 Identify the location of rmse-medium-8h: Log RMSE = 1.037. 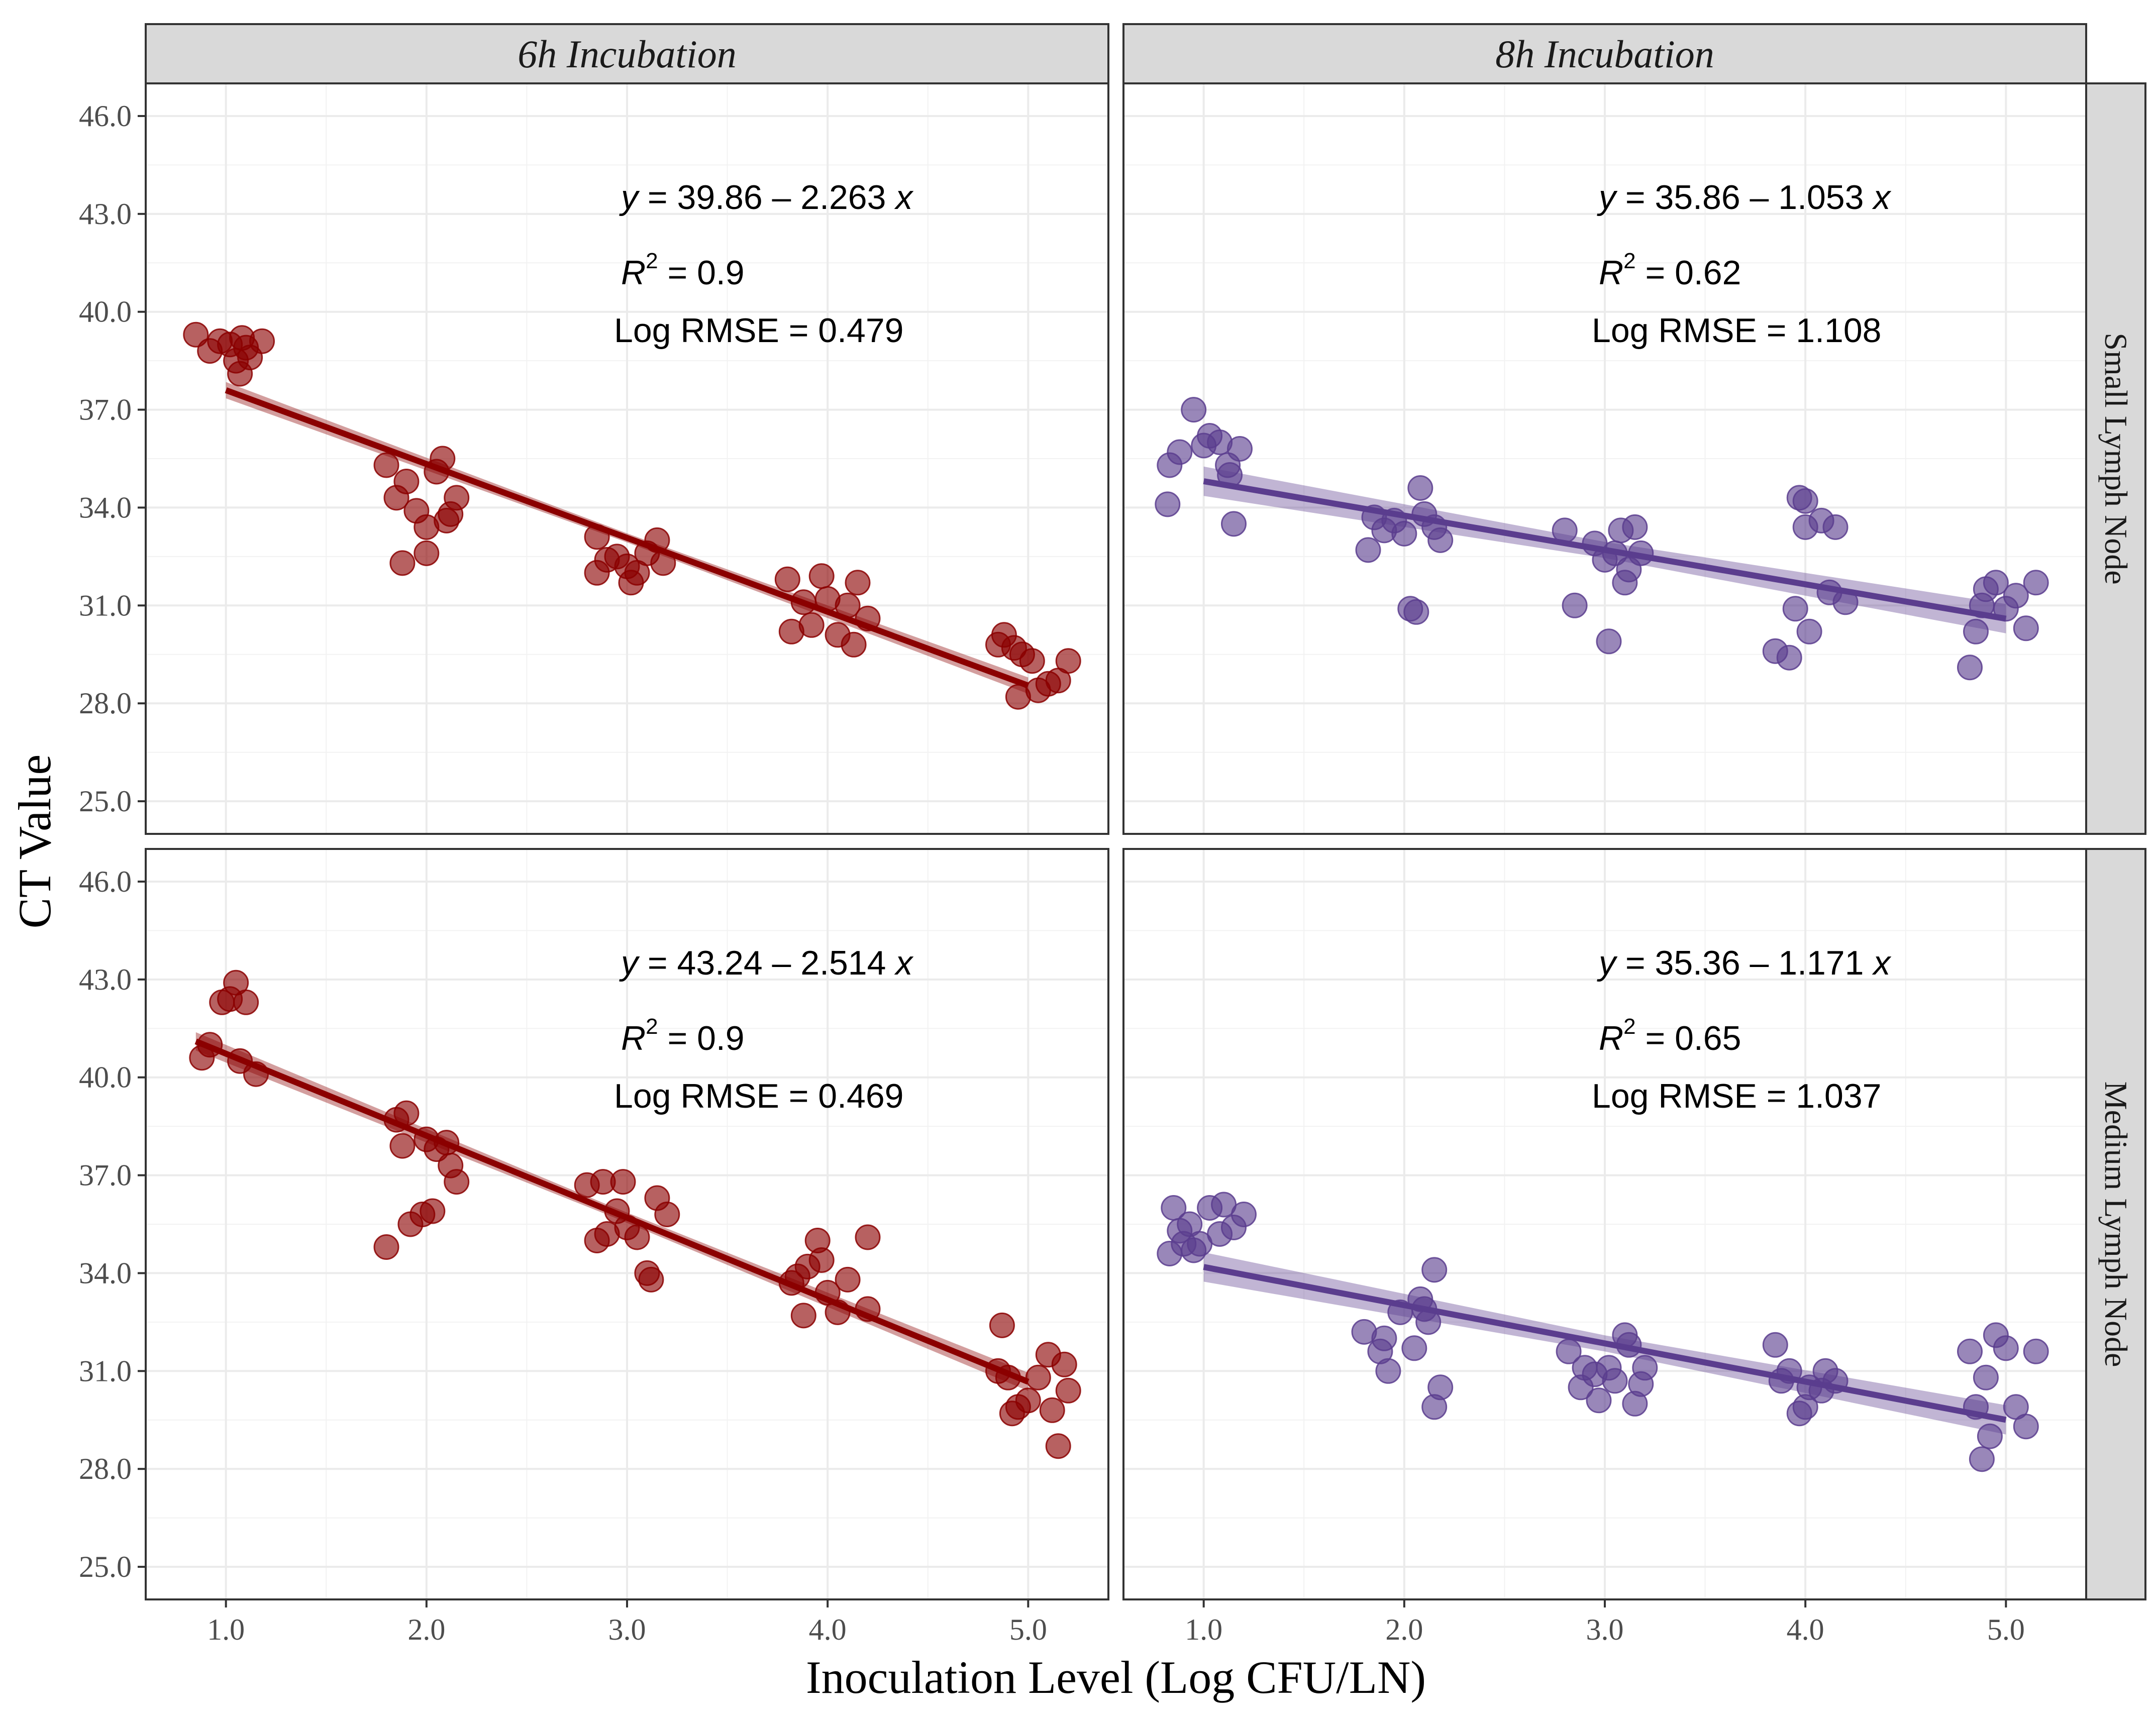
(1736, 1096).